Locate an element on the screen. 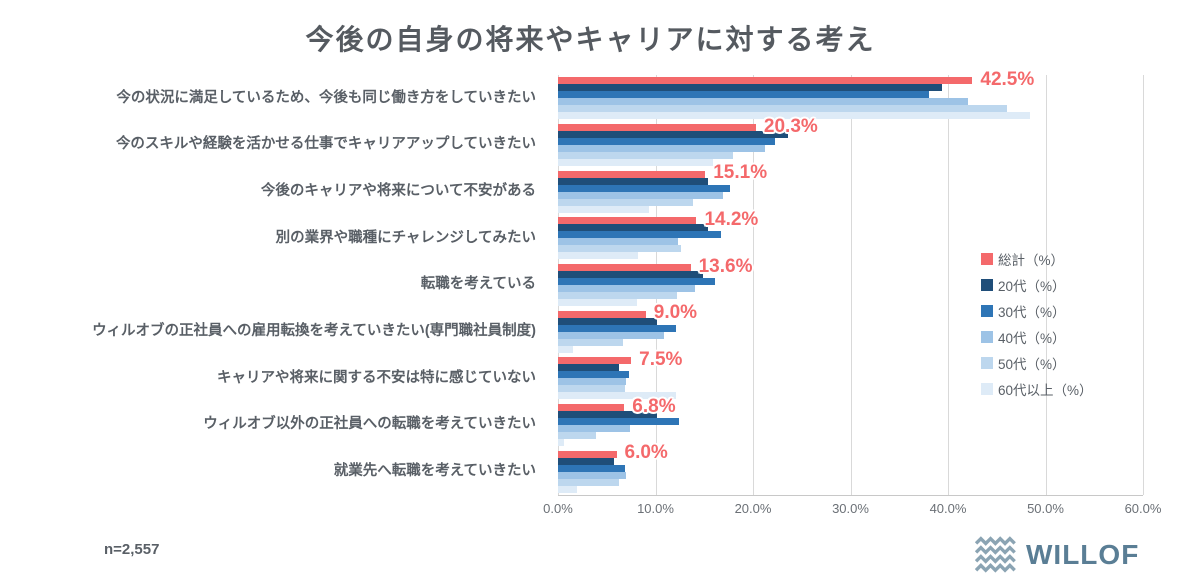 Image resolution: width=1181 pixels, height=584 pixels. bar-group: 42.5% is located at coordinates (850, 96).